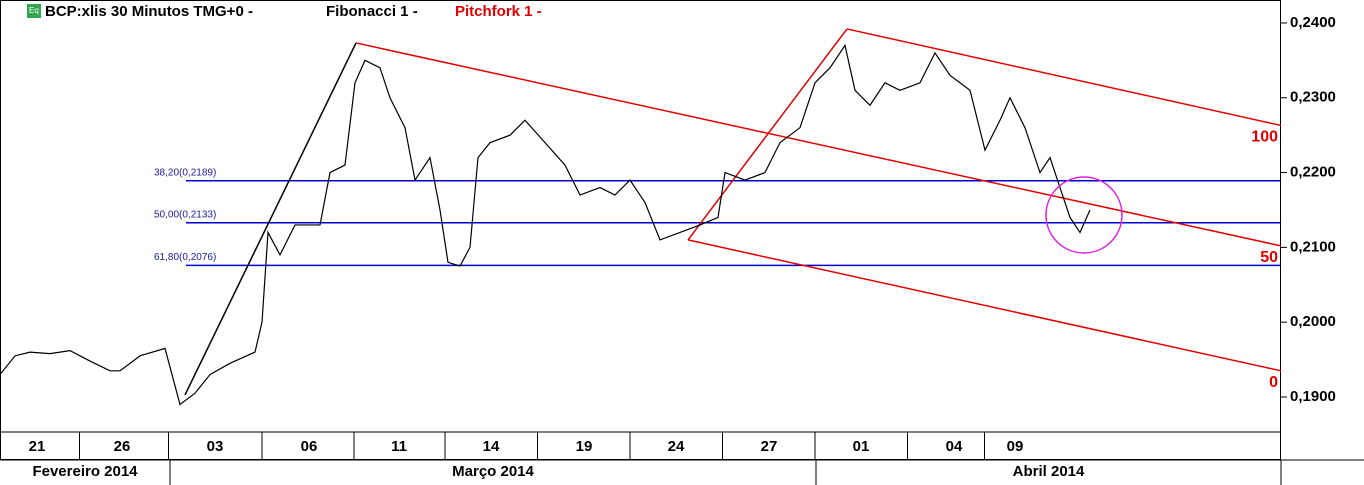 The width and height of the screenshot is (1364, 485). What do you see at coordinates (491, 446) in the screenshot?
I see `x-tick-label: 14` at bounding box center [491, 446].